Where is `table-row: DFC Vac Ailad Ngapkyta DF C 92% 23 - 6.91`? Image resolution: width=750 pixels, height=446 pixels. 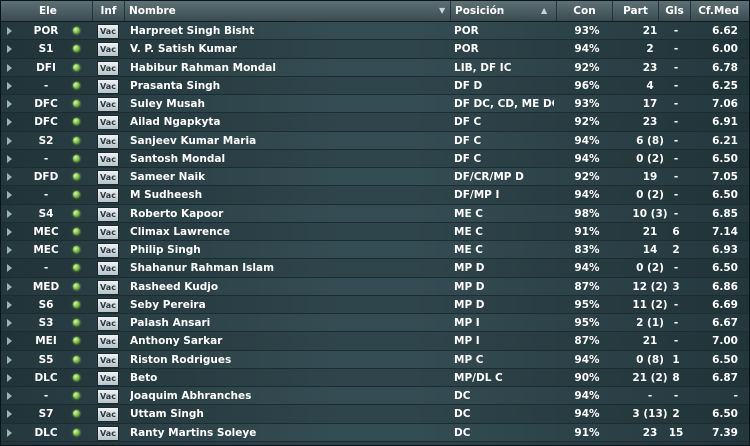 table-row: DFC Vac Ailad Ngapkyta DF C 92% 23 - 6.91 is located at coordinates (375, 122).